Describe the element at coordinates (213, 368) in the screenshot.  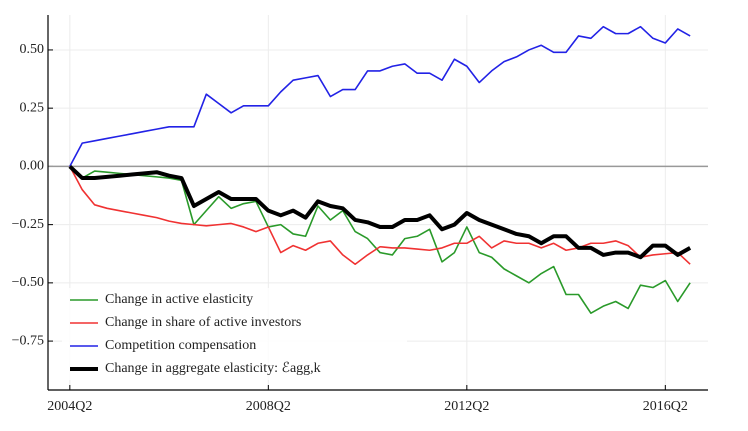
I see `legend-label: Change in aggregate elasticity: ℰagg,k` at that location.